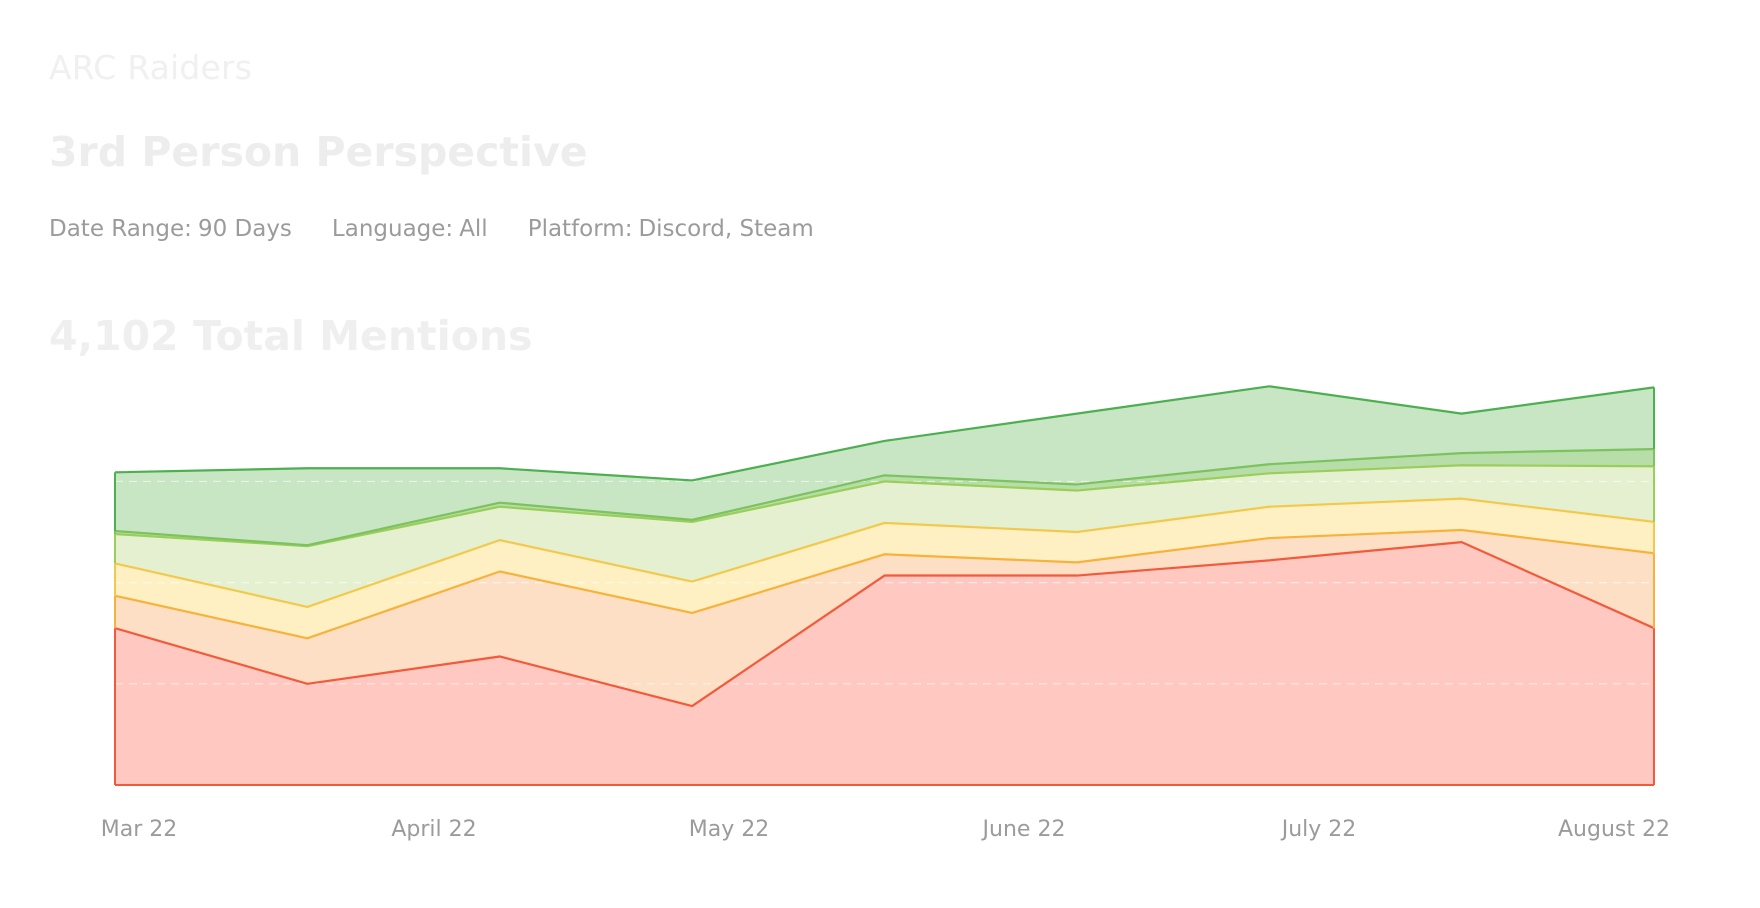 The width and height of the screenshot is (1760, 908). What do you see at coordinates (433, 829) in the screenshot?
I see `x-tick-label: April 22` at bounding box center [433, 829].